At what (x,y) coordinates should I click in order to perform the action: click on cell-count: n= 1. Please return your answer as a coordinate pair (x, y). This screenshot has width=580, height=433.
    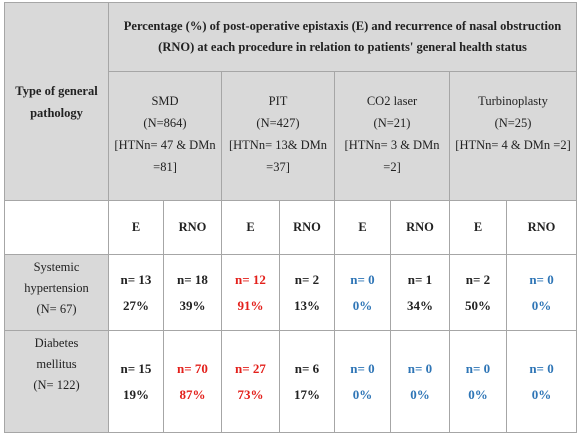
    Looking at the image, I should click on (420, 279).